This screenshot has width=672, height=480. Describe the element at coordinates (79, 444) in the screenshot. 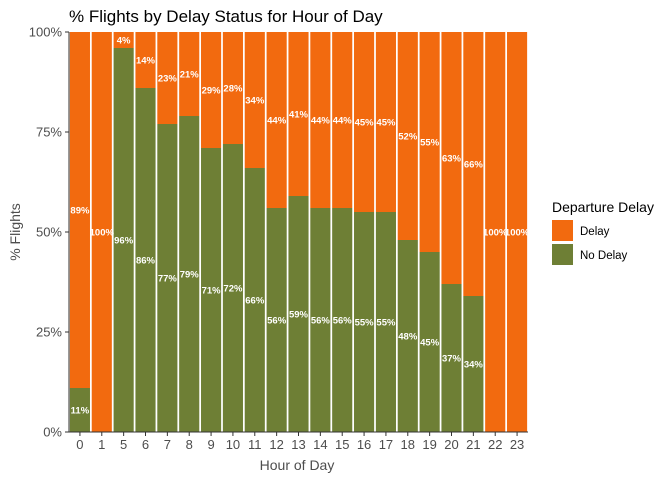

I see `x-tick-label: 0` at that location.